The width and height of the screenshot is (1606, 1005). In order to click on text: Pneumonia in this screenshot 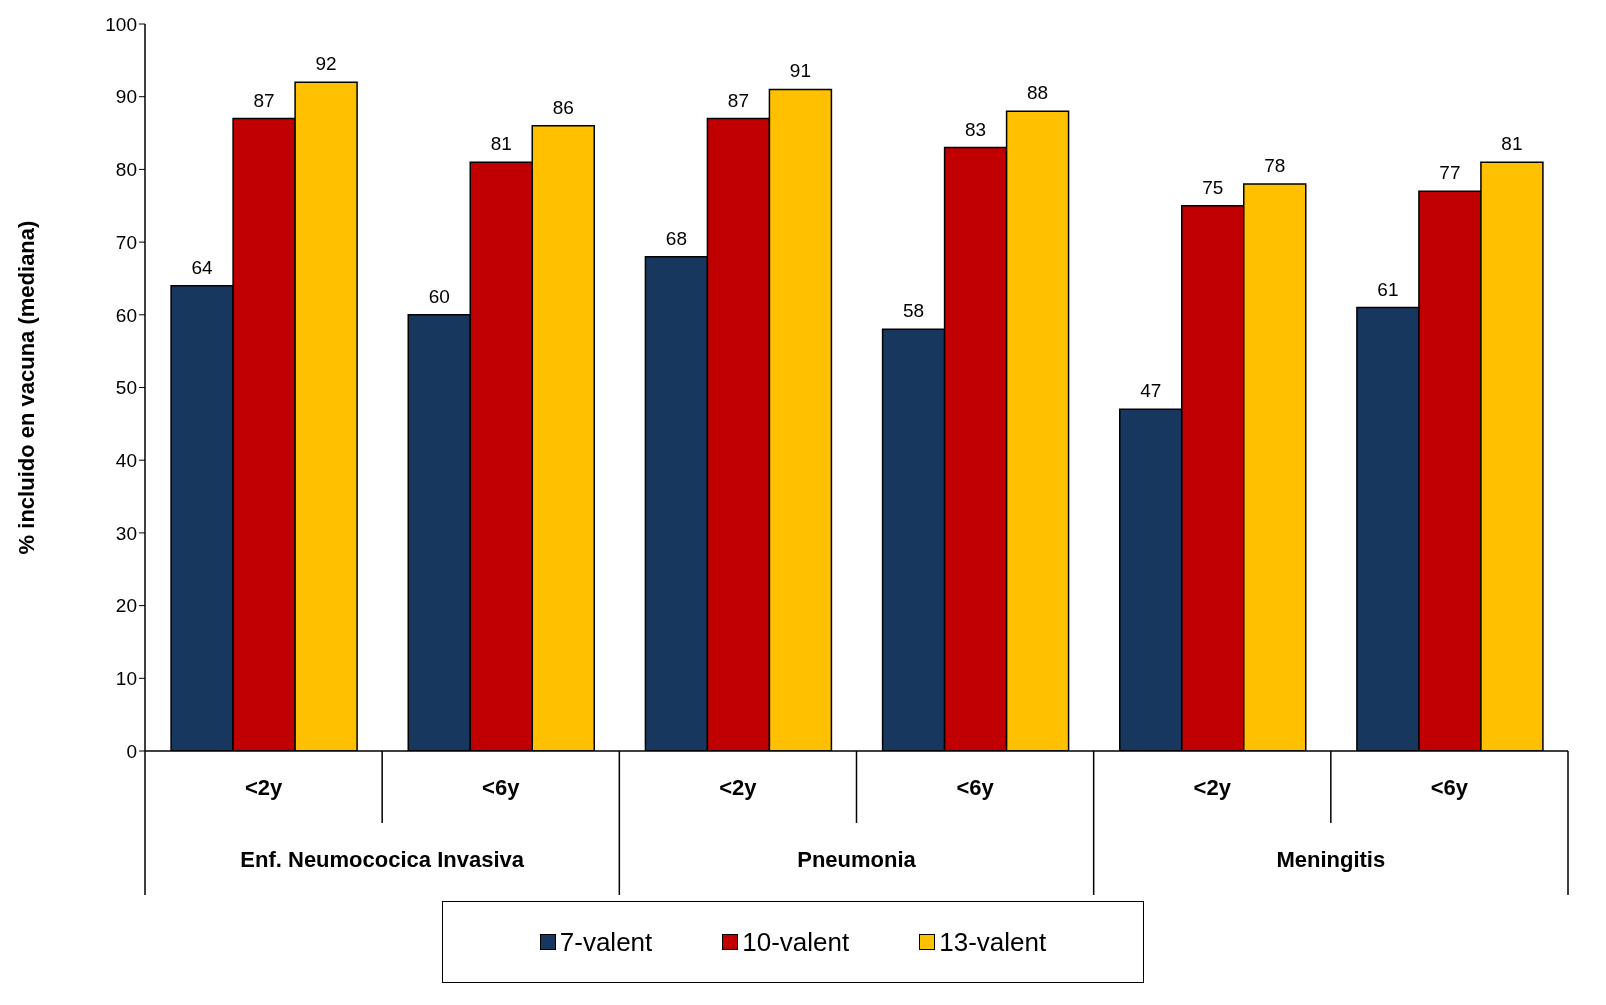, I will do `click(857, 859)`.